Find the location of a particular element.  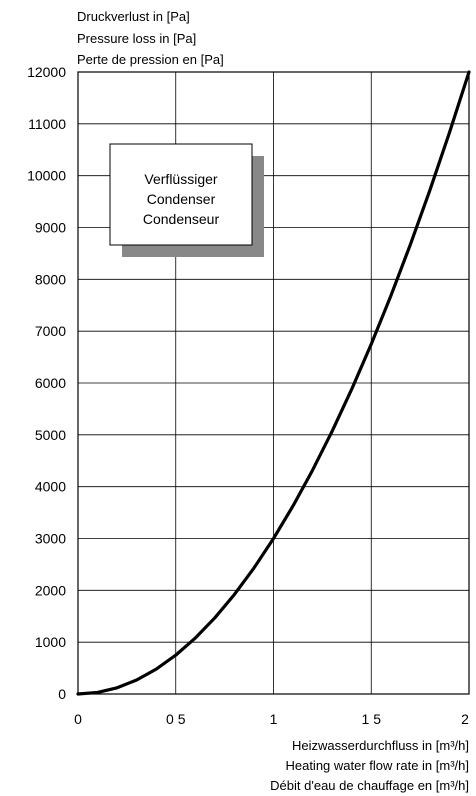

y-tick-label: 3000 is located at coordinates (50, 539).